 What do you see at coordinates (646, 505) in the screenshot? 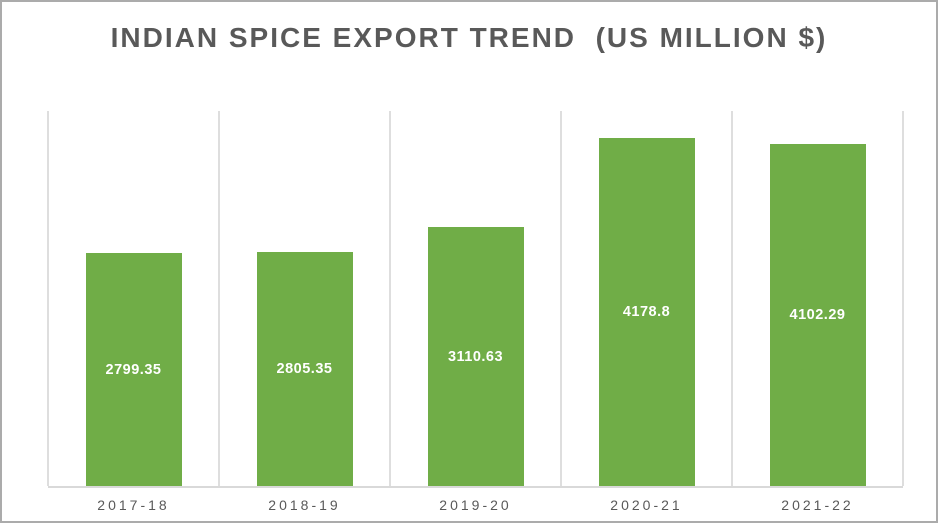
I see `x-axis-label: 2020-21` at bounding box center [646, 505].